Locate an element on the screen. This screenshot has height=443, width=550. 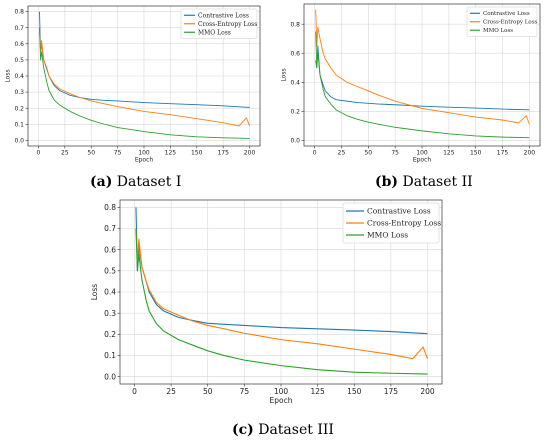
caption-b: (b) Dataset II is located at coordinates (424, 182).